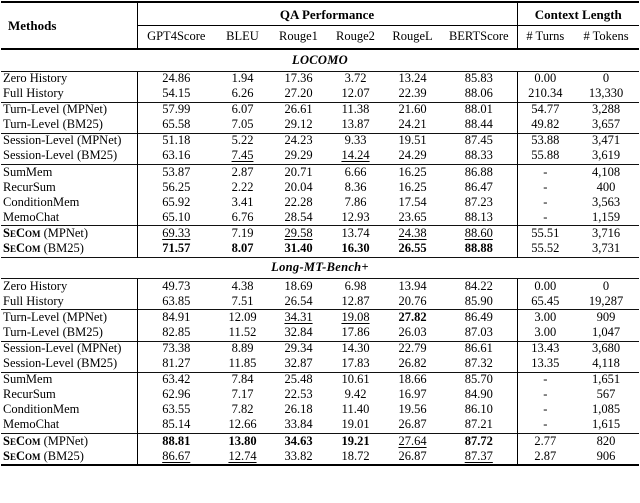  Describe the element at coordinates (320, 268) in the screenshot. I see `section-title: Long-MT-Bench+` at that location.